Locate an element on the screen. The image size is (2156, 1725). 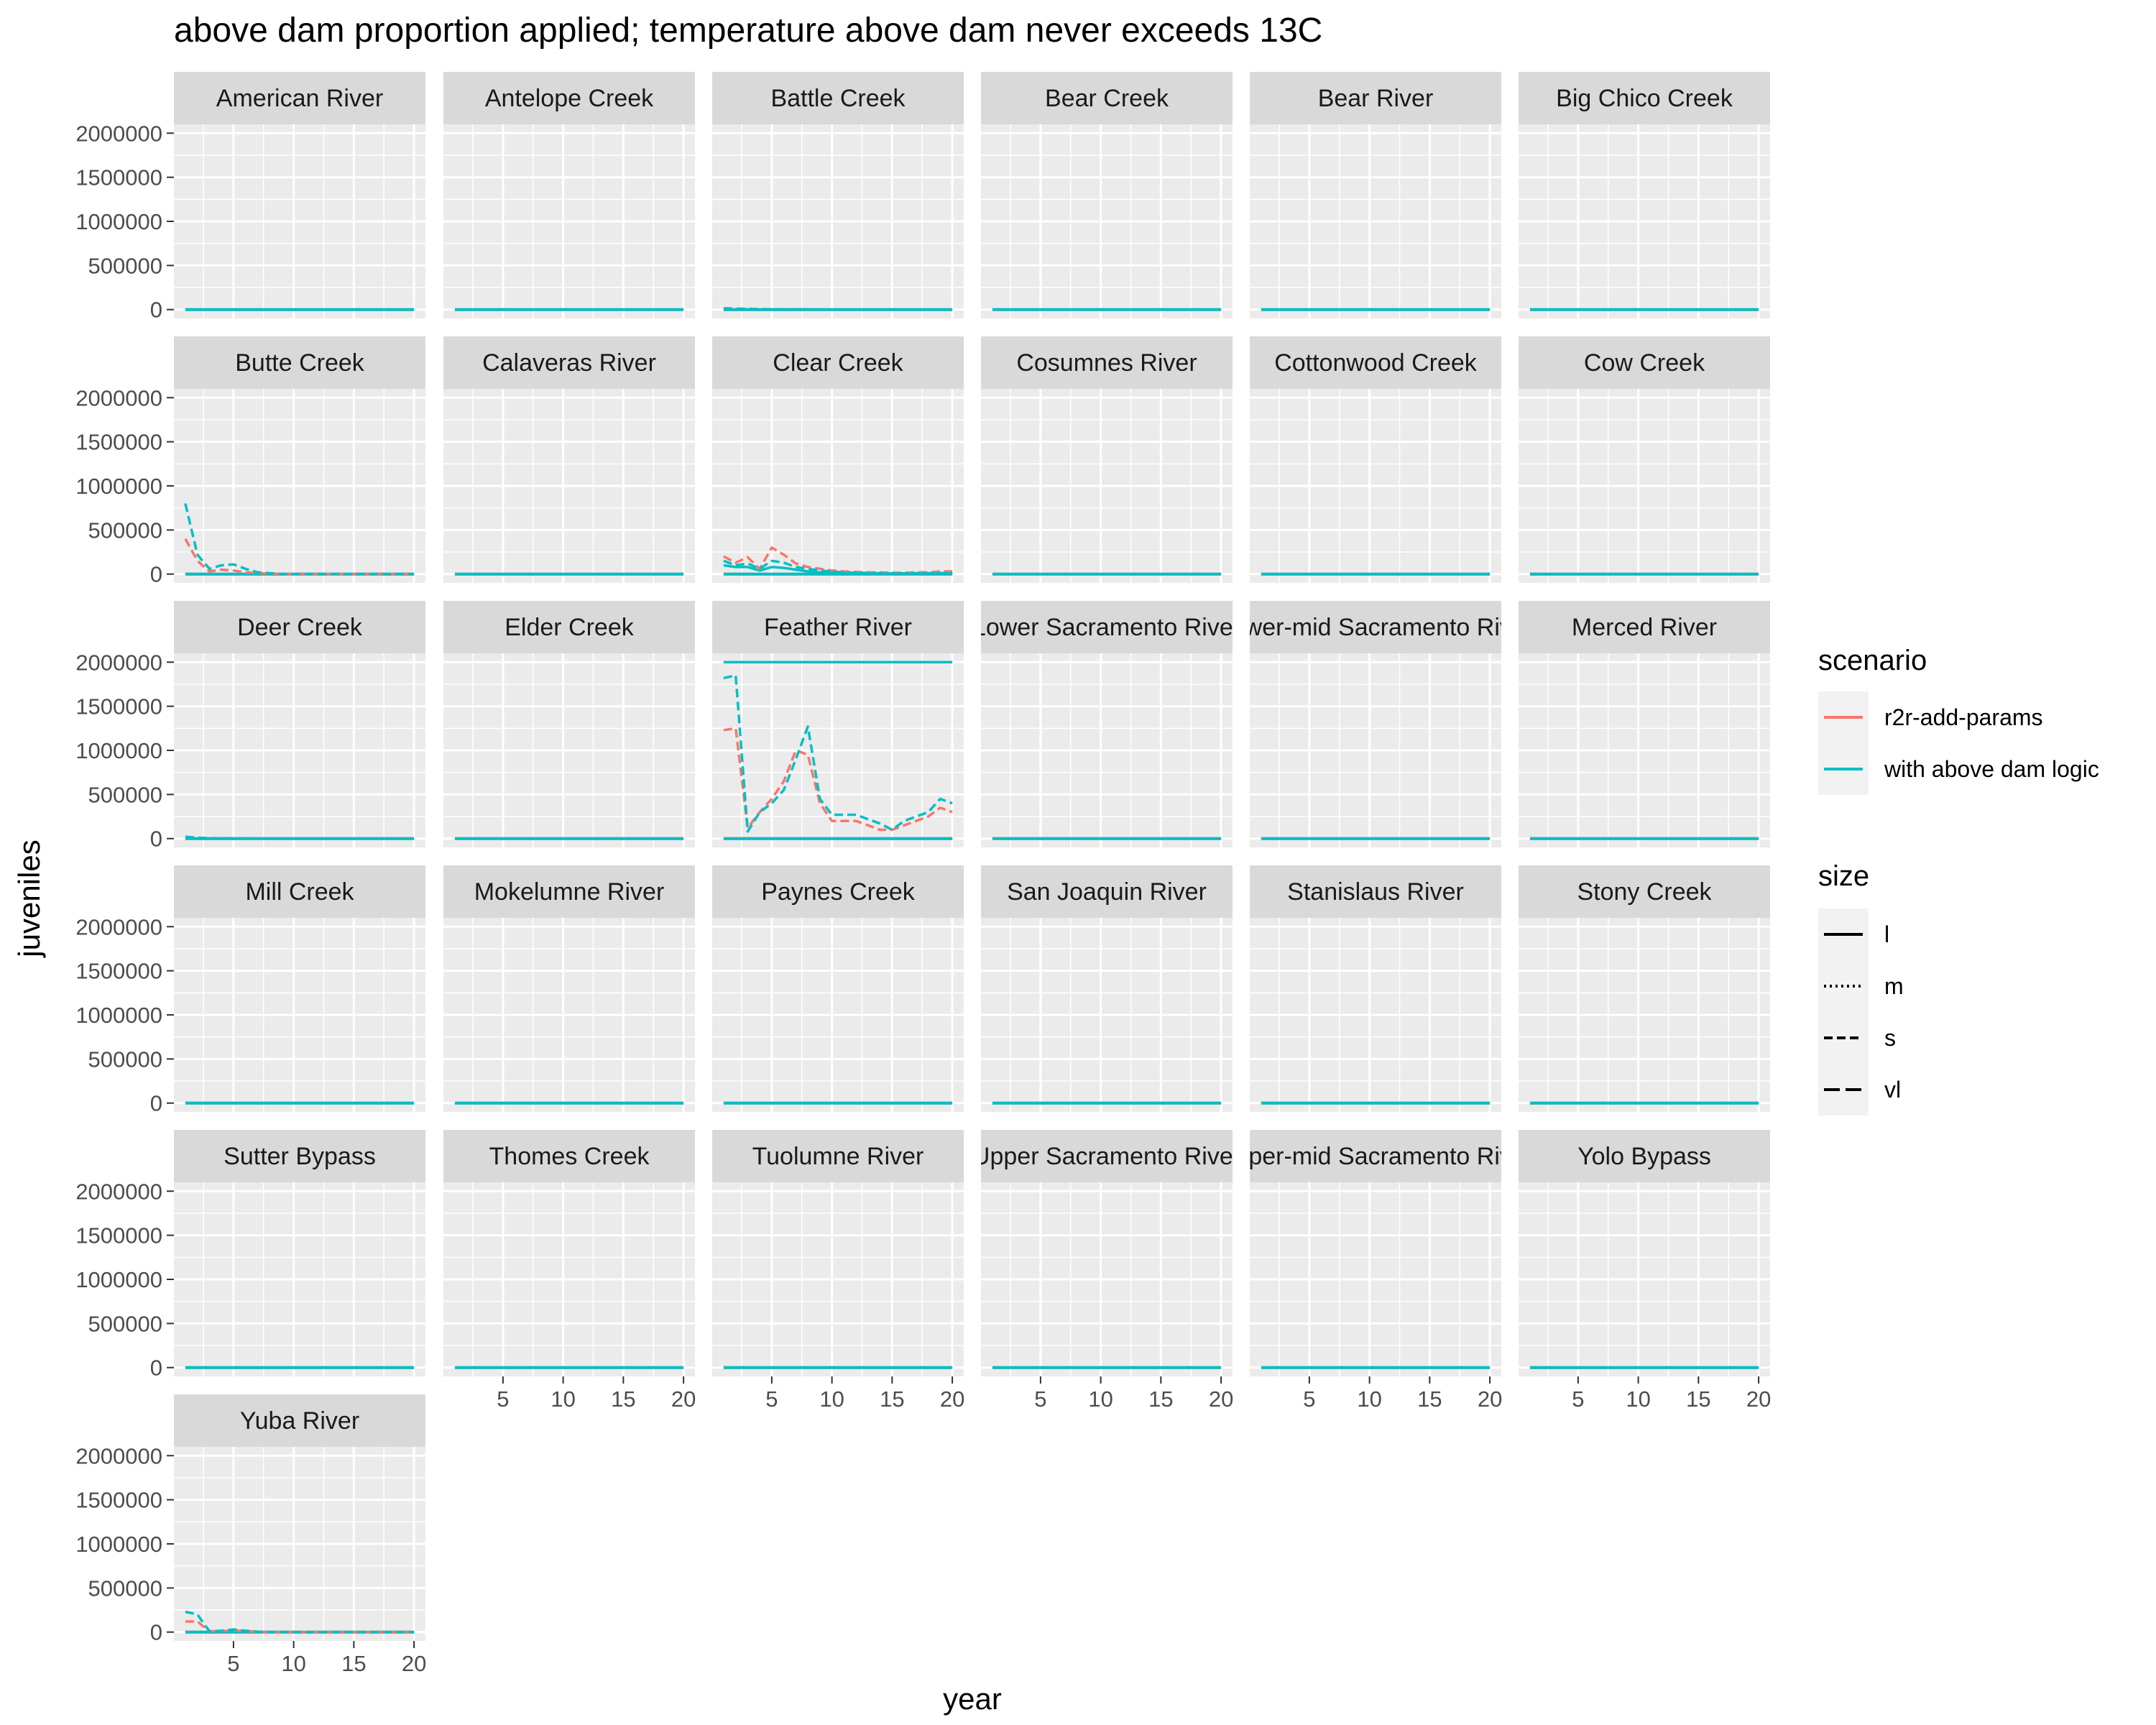
facet-strip-label: Upper-mid Sacramento River is located at coordinates (1375, 1156).